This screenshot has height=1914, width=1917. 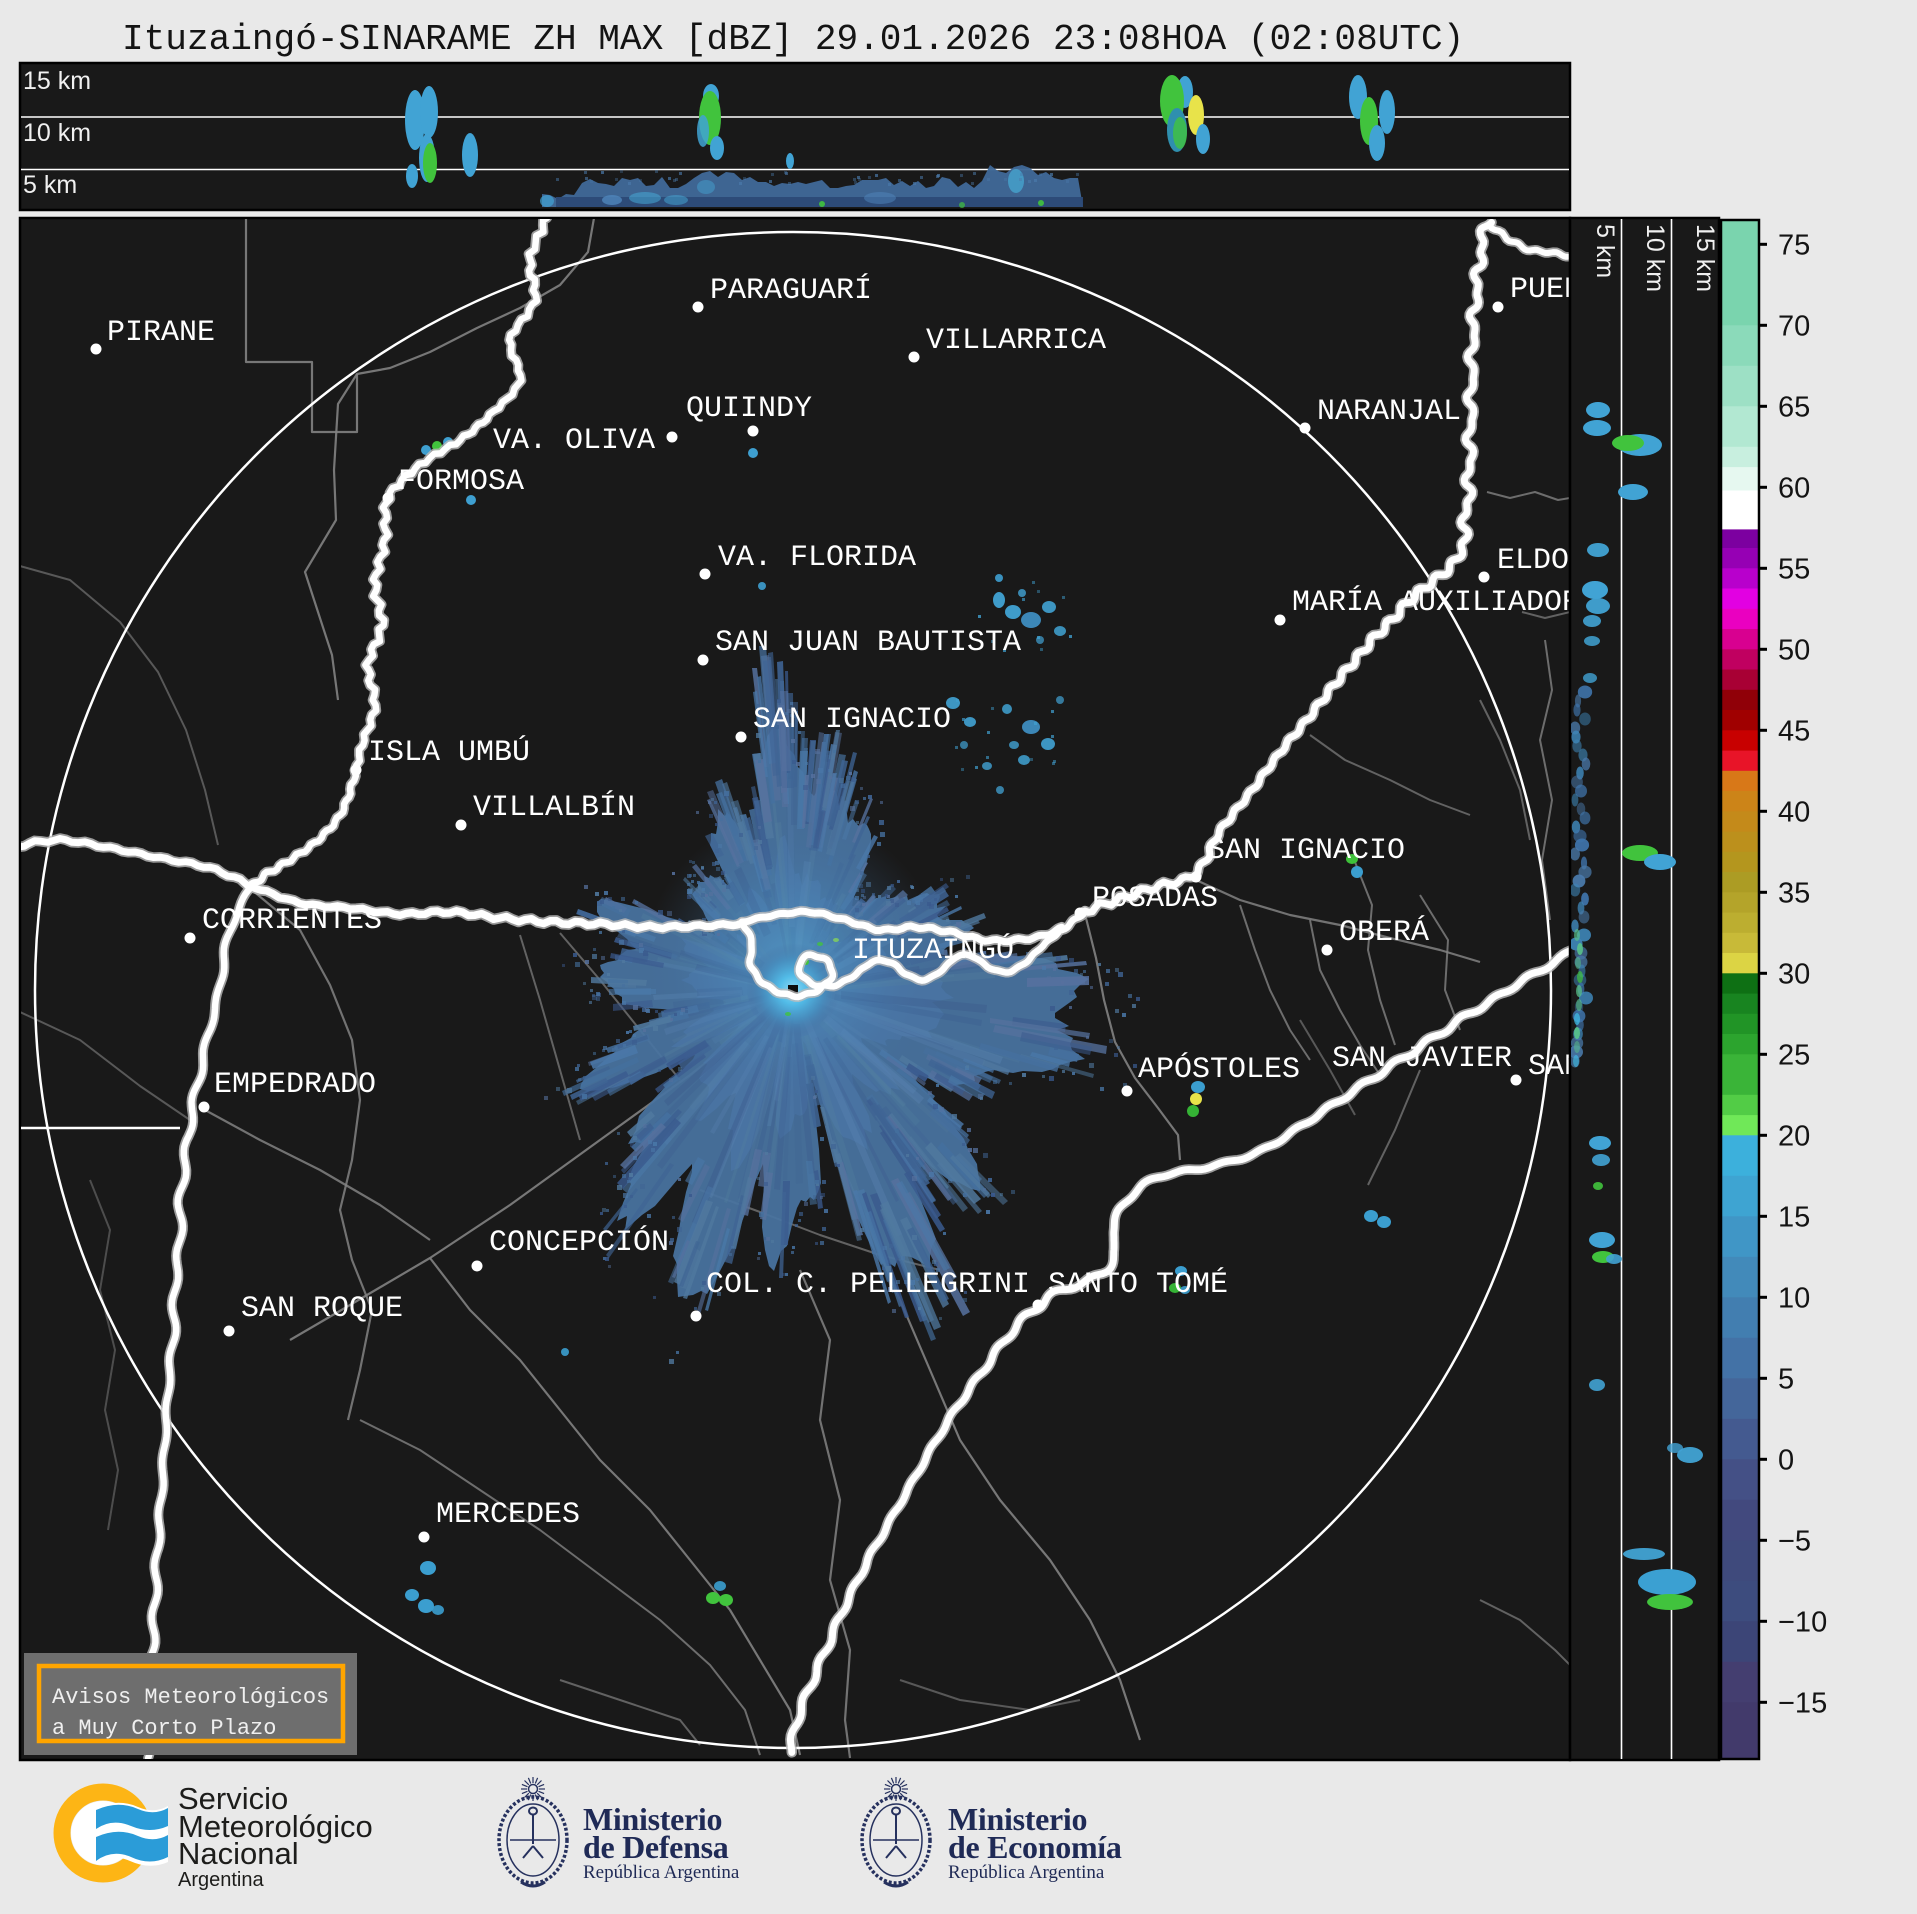 What do you see at coordinates (164, 1728) in the screenshot?
I see `svg-text: a Muy Corto Plazo` at bounding box center [164, 1728].